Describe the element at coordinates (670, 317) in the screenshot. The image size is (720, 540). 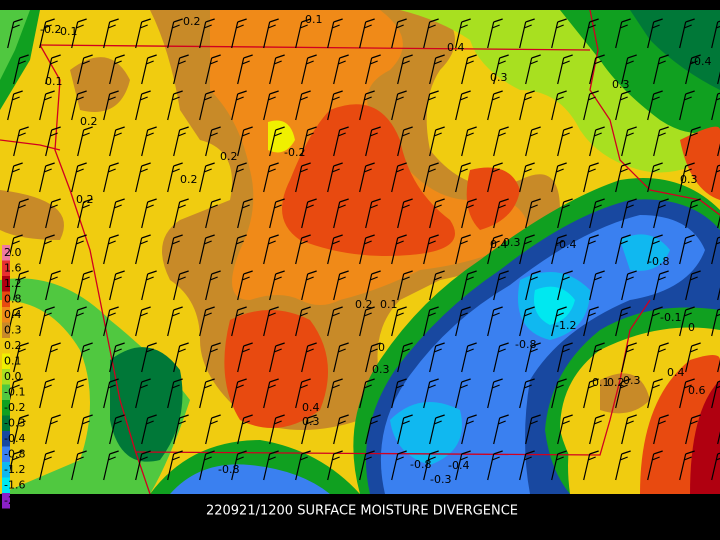
I see `contour-label: -0.1` at that location.